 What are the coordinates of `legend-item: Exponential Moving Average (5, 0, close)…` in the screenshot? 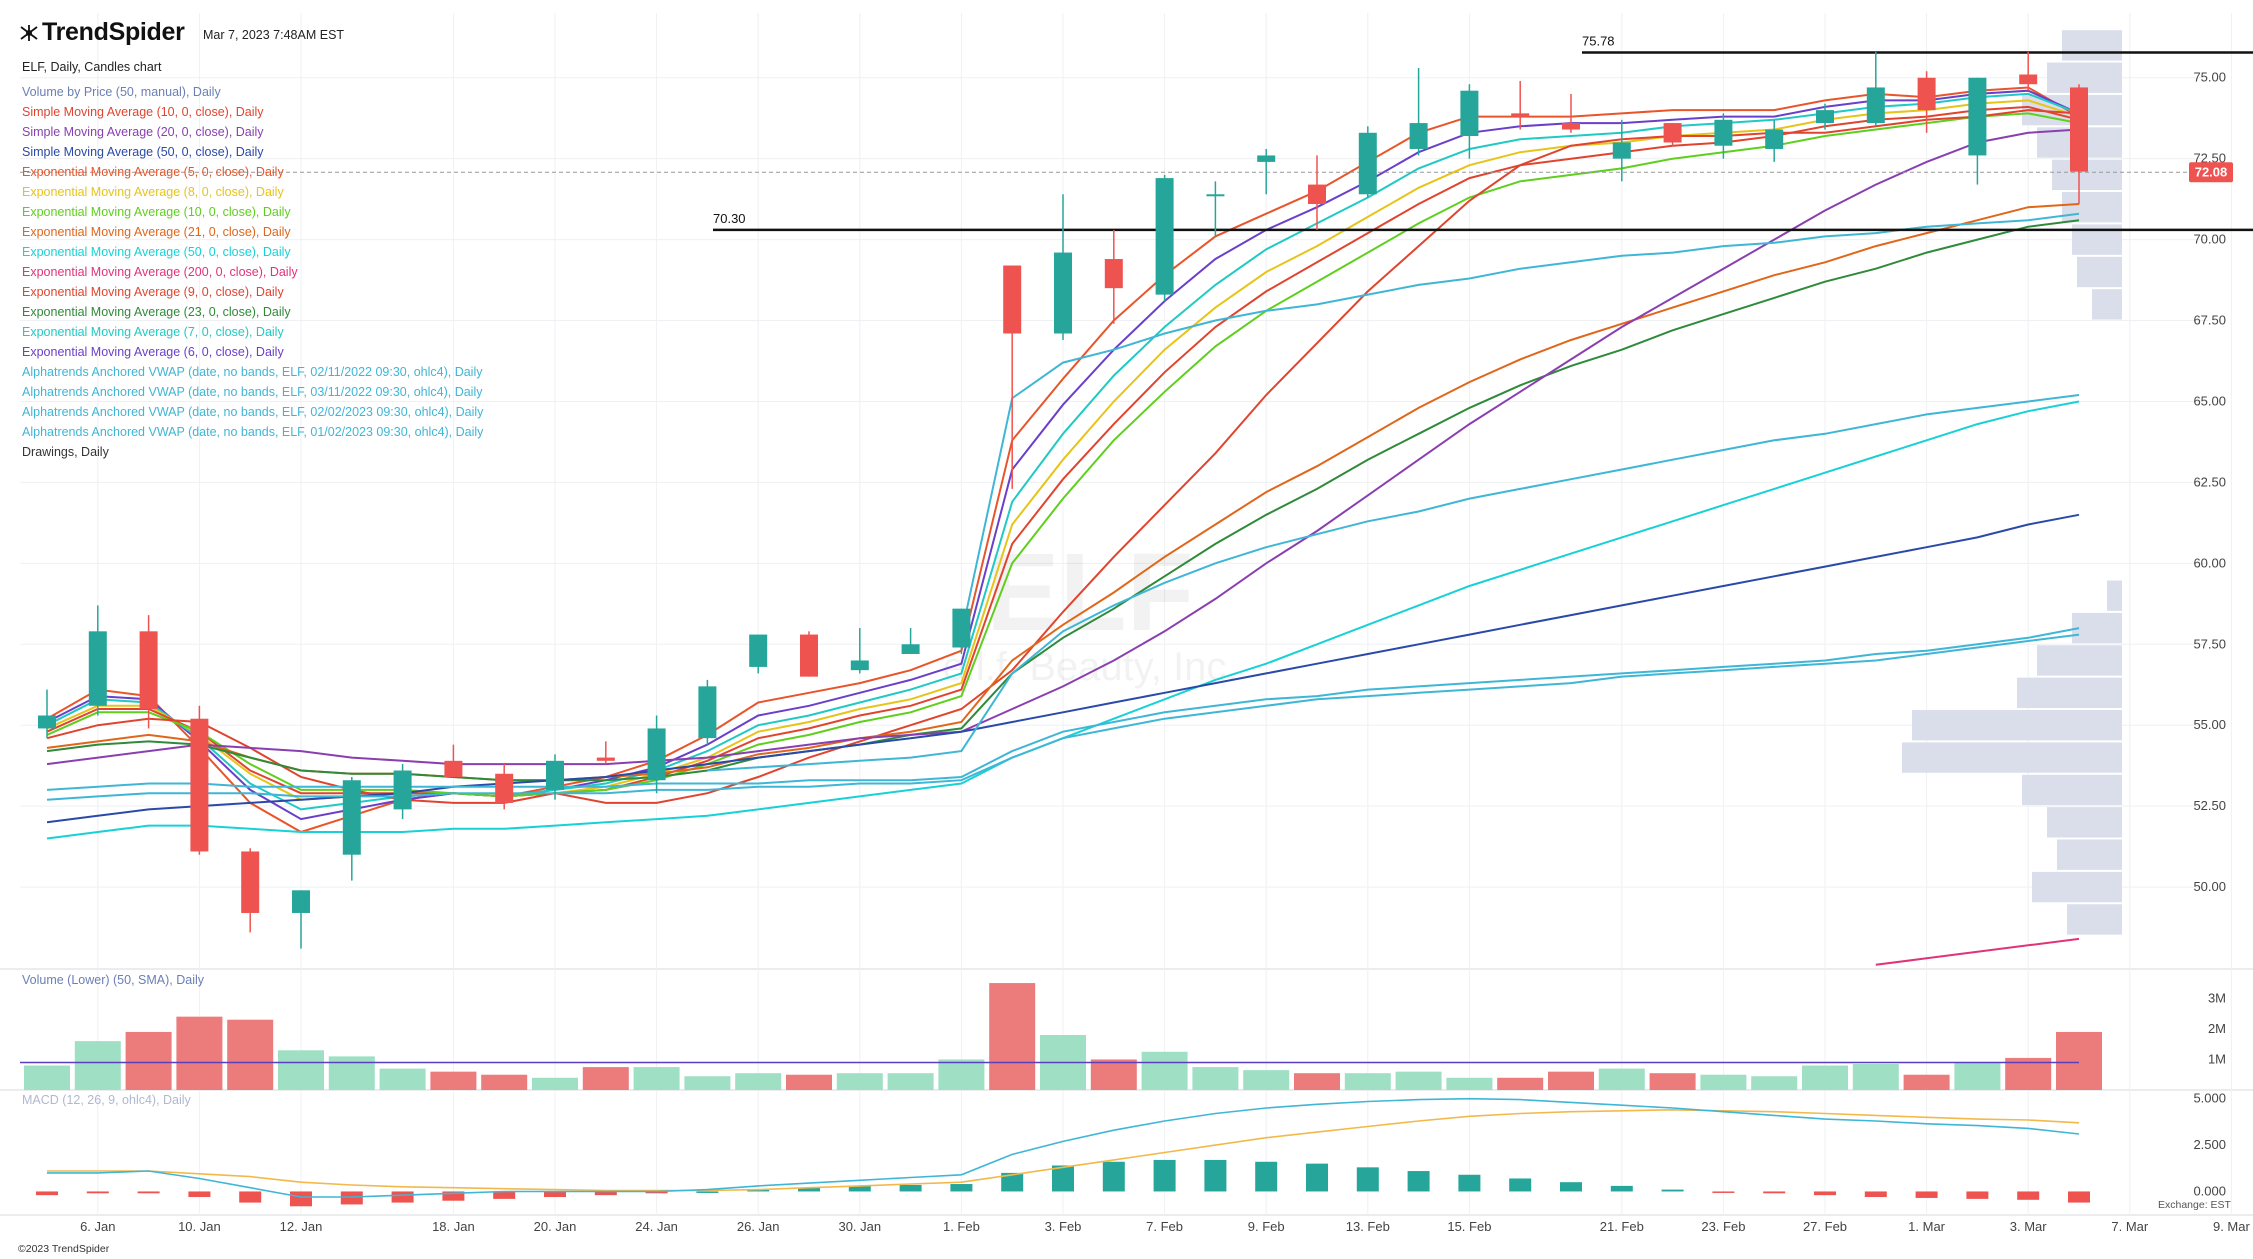 It's located at (153, 172).